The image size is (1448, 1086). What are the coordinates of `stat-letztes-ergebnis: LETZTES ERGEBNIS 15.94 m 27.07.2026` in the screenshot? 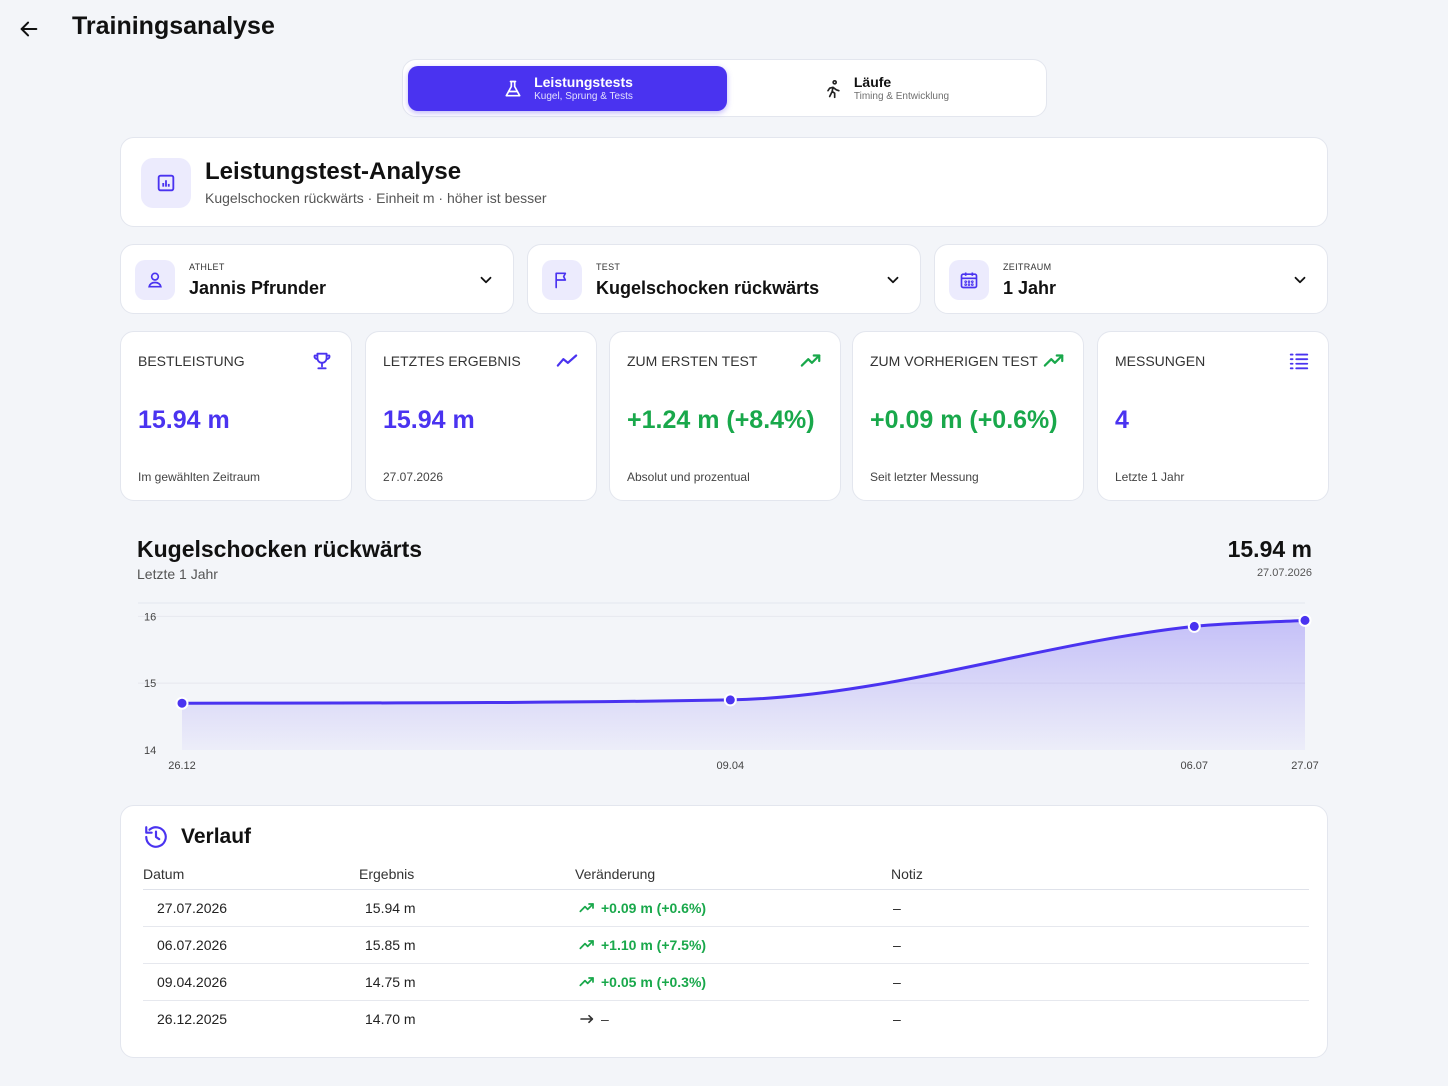 It's located at (481, 416).